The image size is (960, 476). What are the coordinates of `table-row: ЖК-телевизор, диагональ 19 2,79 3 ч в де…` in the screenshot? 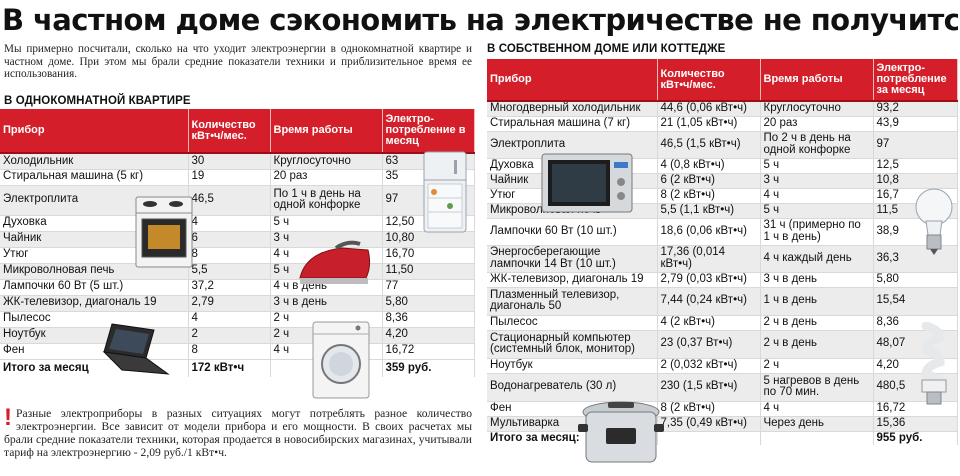 It's located at (237, 303).